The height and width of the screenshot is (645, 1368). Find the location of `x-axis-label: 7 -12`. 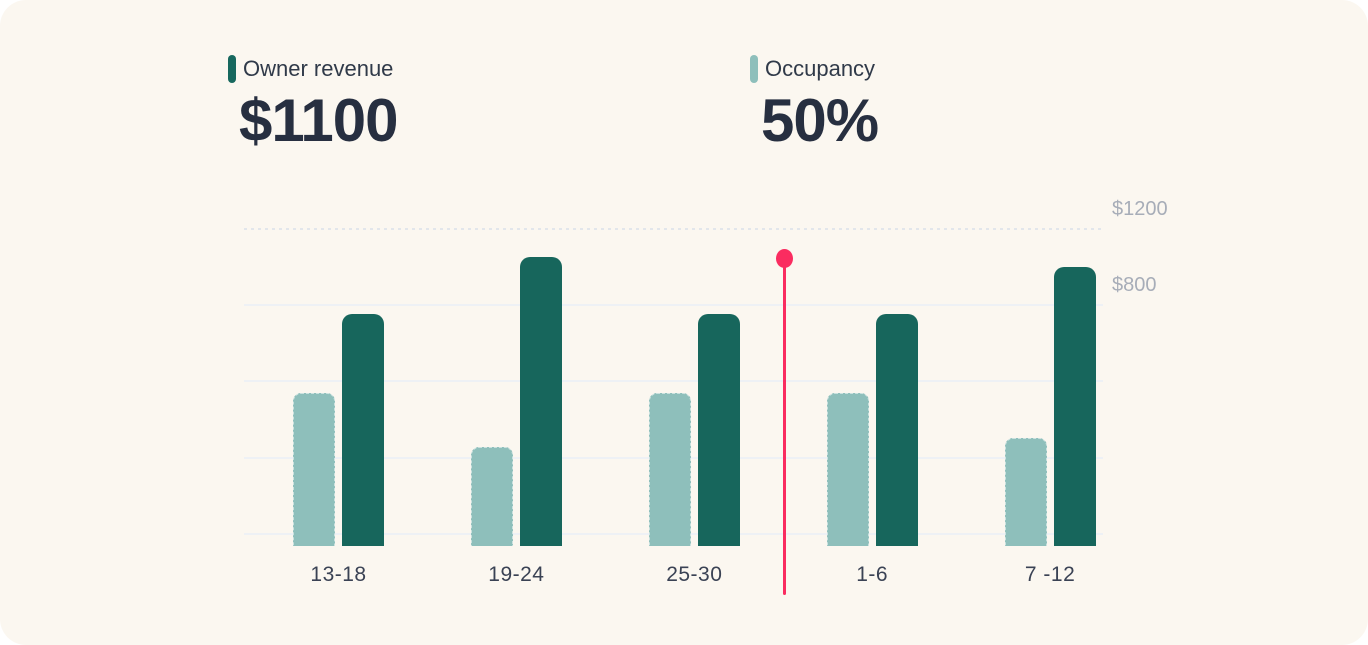

x-axis-label: 7 -12 is located at coordinates (1050, 574).